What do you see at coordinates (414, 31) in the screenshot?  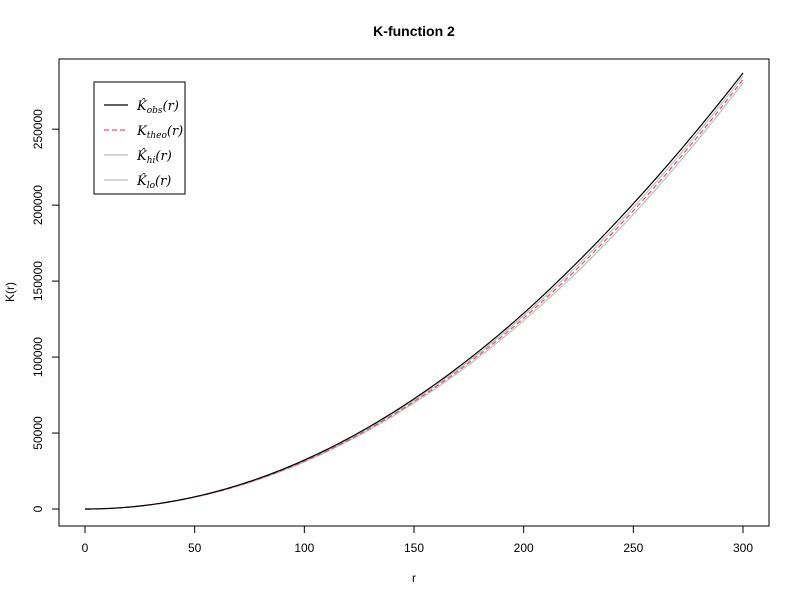 I see `chart-title: K-function 2` at bounding box center [414, 31].